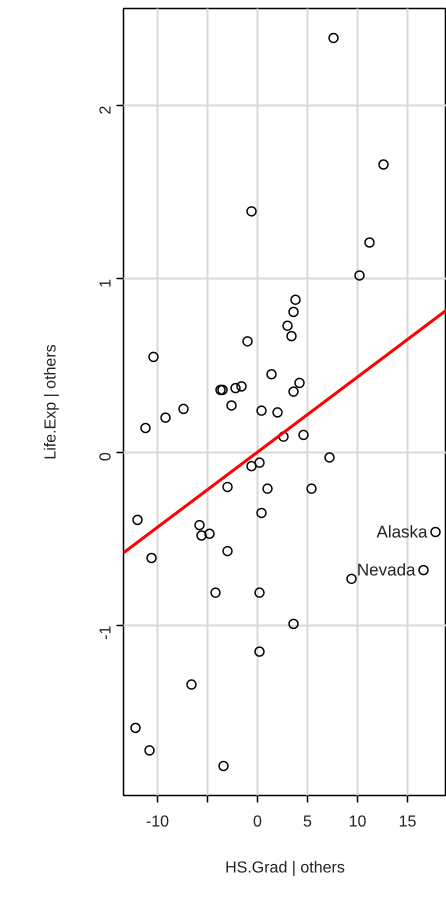 This screenshot has height=914, width=446. Describe the element at coordinates (402, 532) in the screenshot. I see `annotation: Alaska` at that location.